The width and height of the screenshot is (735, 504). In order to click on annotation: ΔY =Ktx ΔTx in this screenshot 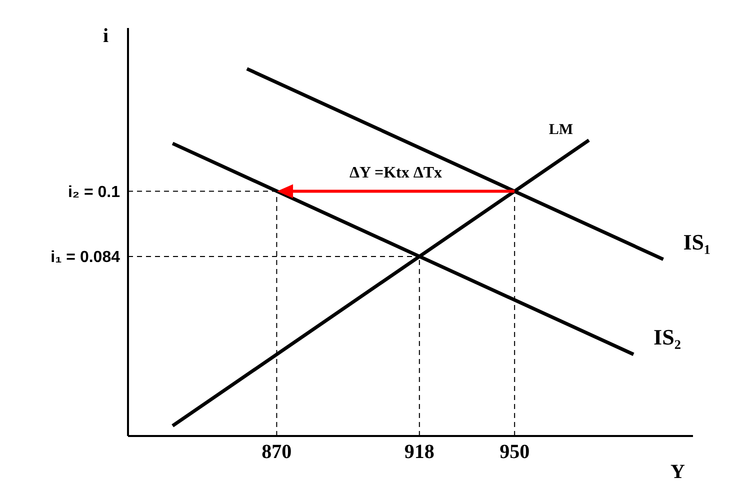, I will do `click(395, 173)`.